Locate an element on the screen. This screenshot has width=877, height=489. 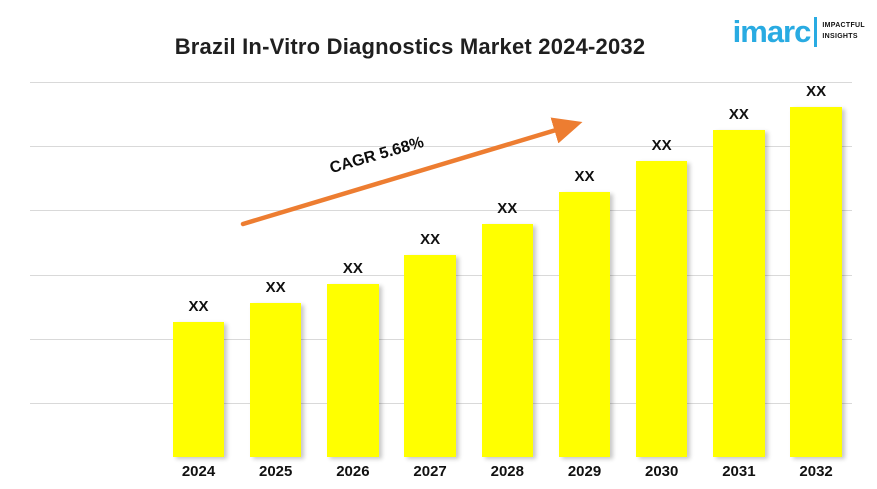
bar-2032 is located at coordinates (816, 282).